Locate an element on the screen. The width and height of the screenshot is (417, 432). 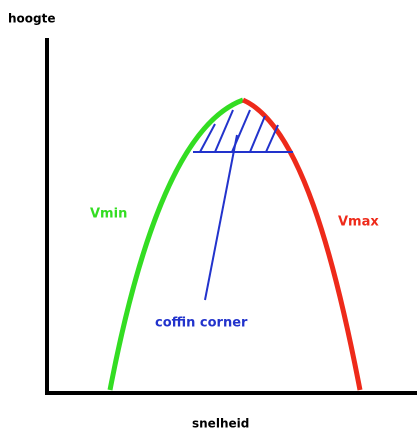
vmax-label: Vmax is located at coordinates (358, 222).